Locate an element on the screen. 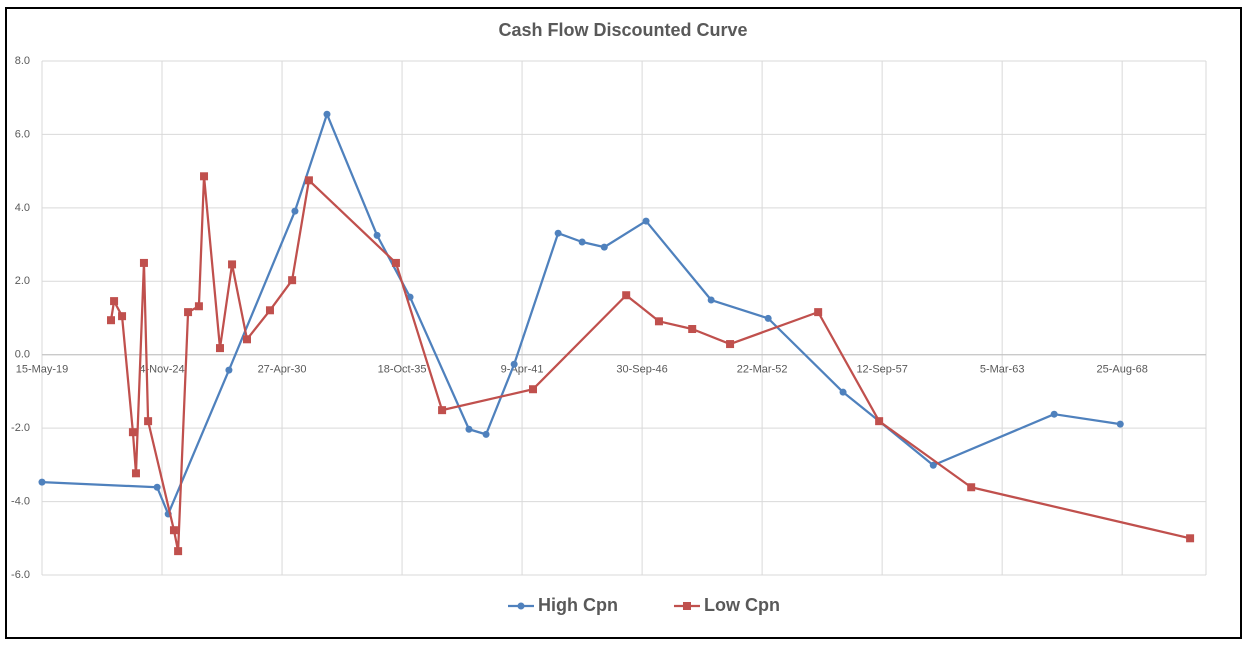 The image size is (1247, 646). x-tick-label: 9-Apr-41 is located at coordinates (522, 370).